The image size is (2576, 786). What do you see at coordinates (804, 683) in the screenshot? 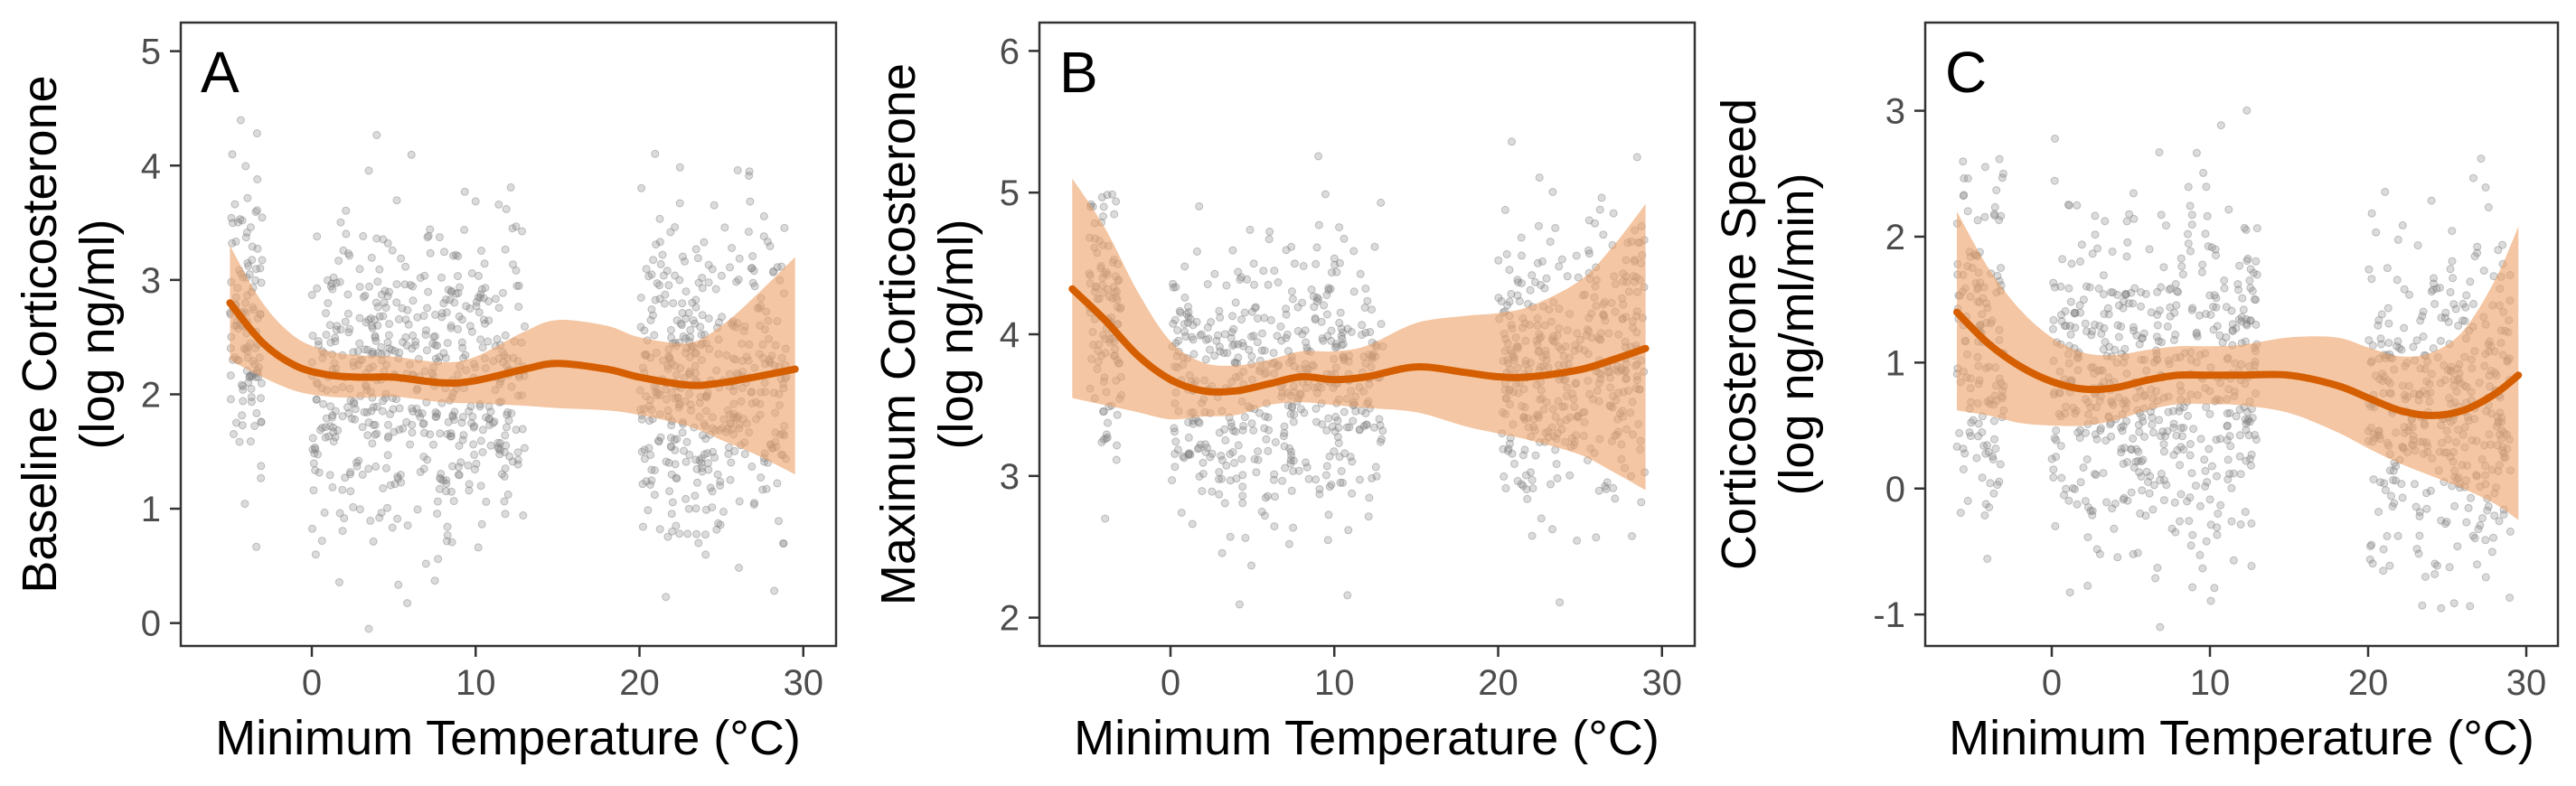
I see `x-tick-label: 30` at bounding box center [804, 683].